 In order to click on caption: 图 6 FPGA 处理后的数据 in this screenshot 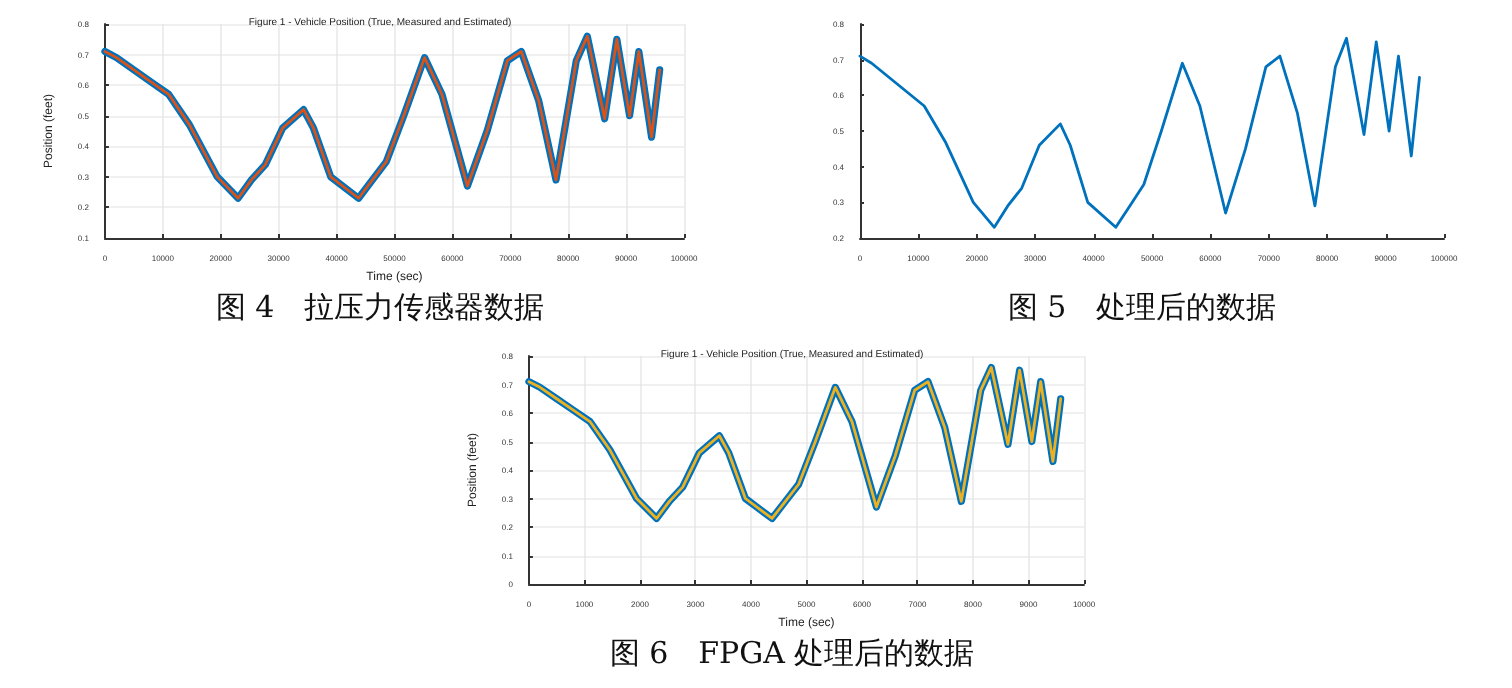, I will do `click(792, 653)`.